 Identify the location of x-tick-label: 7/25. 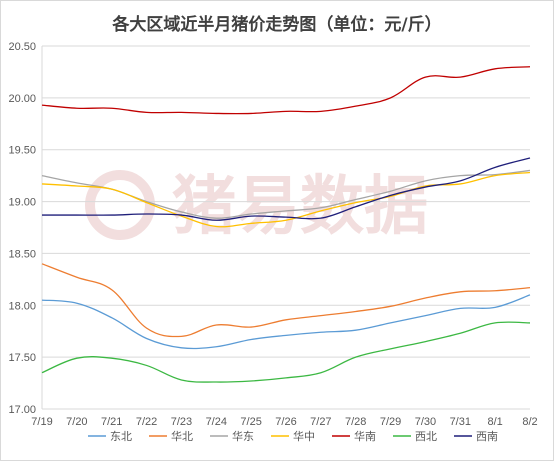
(250, 422).